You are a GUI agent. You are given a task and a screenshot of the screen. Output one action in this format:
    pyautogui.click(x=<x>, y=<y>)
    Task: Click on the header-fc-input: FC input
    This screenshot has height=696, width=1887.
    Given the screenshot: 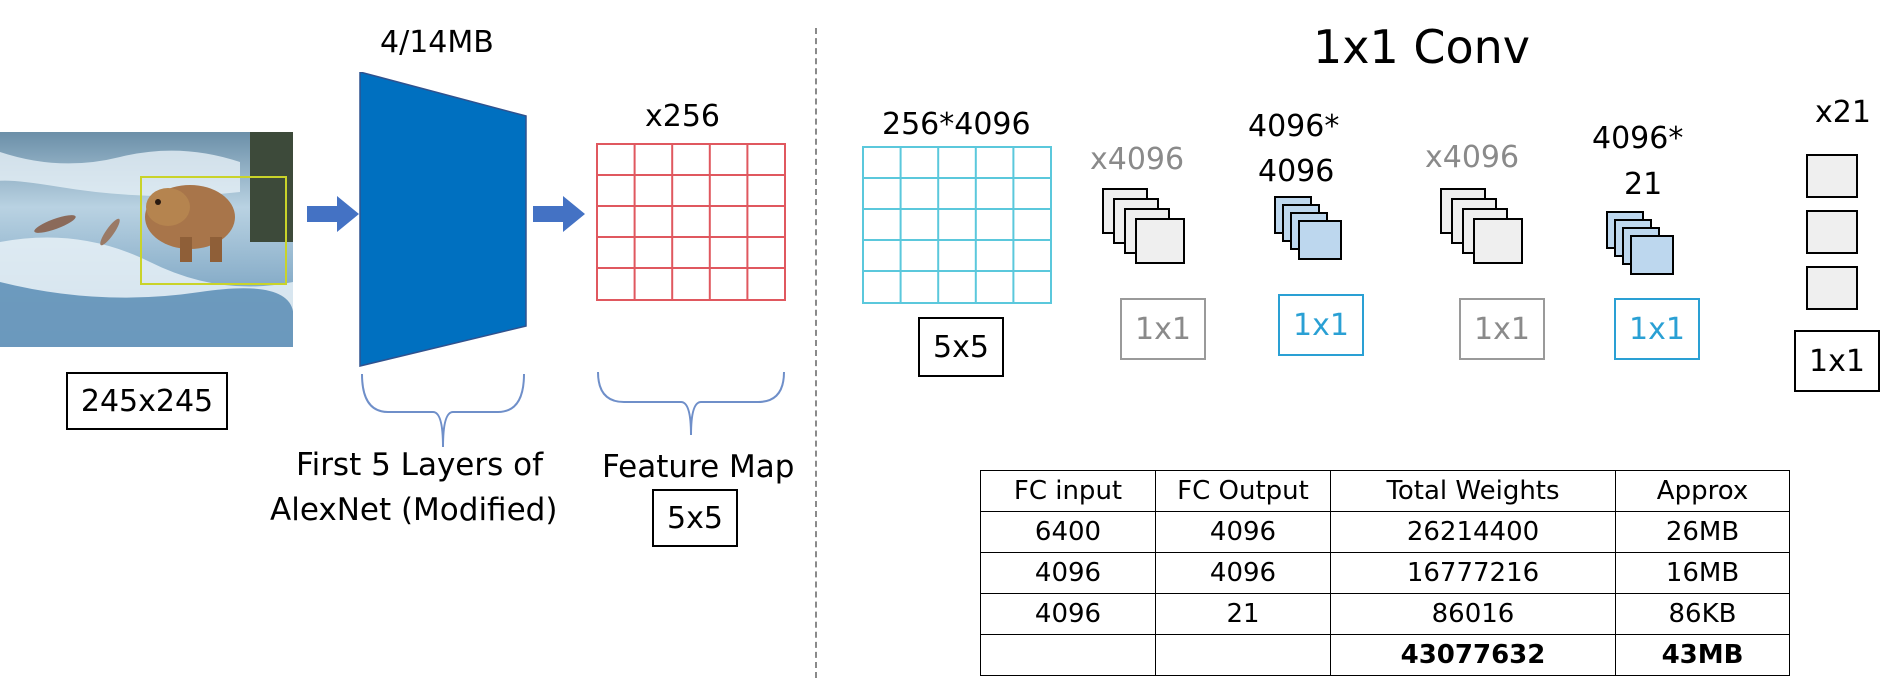 What is the action you would take?
    pyautogui.click(x=1068, y=491)
    